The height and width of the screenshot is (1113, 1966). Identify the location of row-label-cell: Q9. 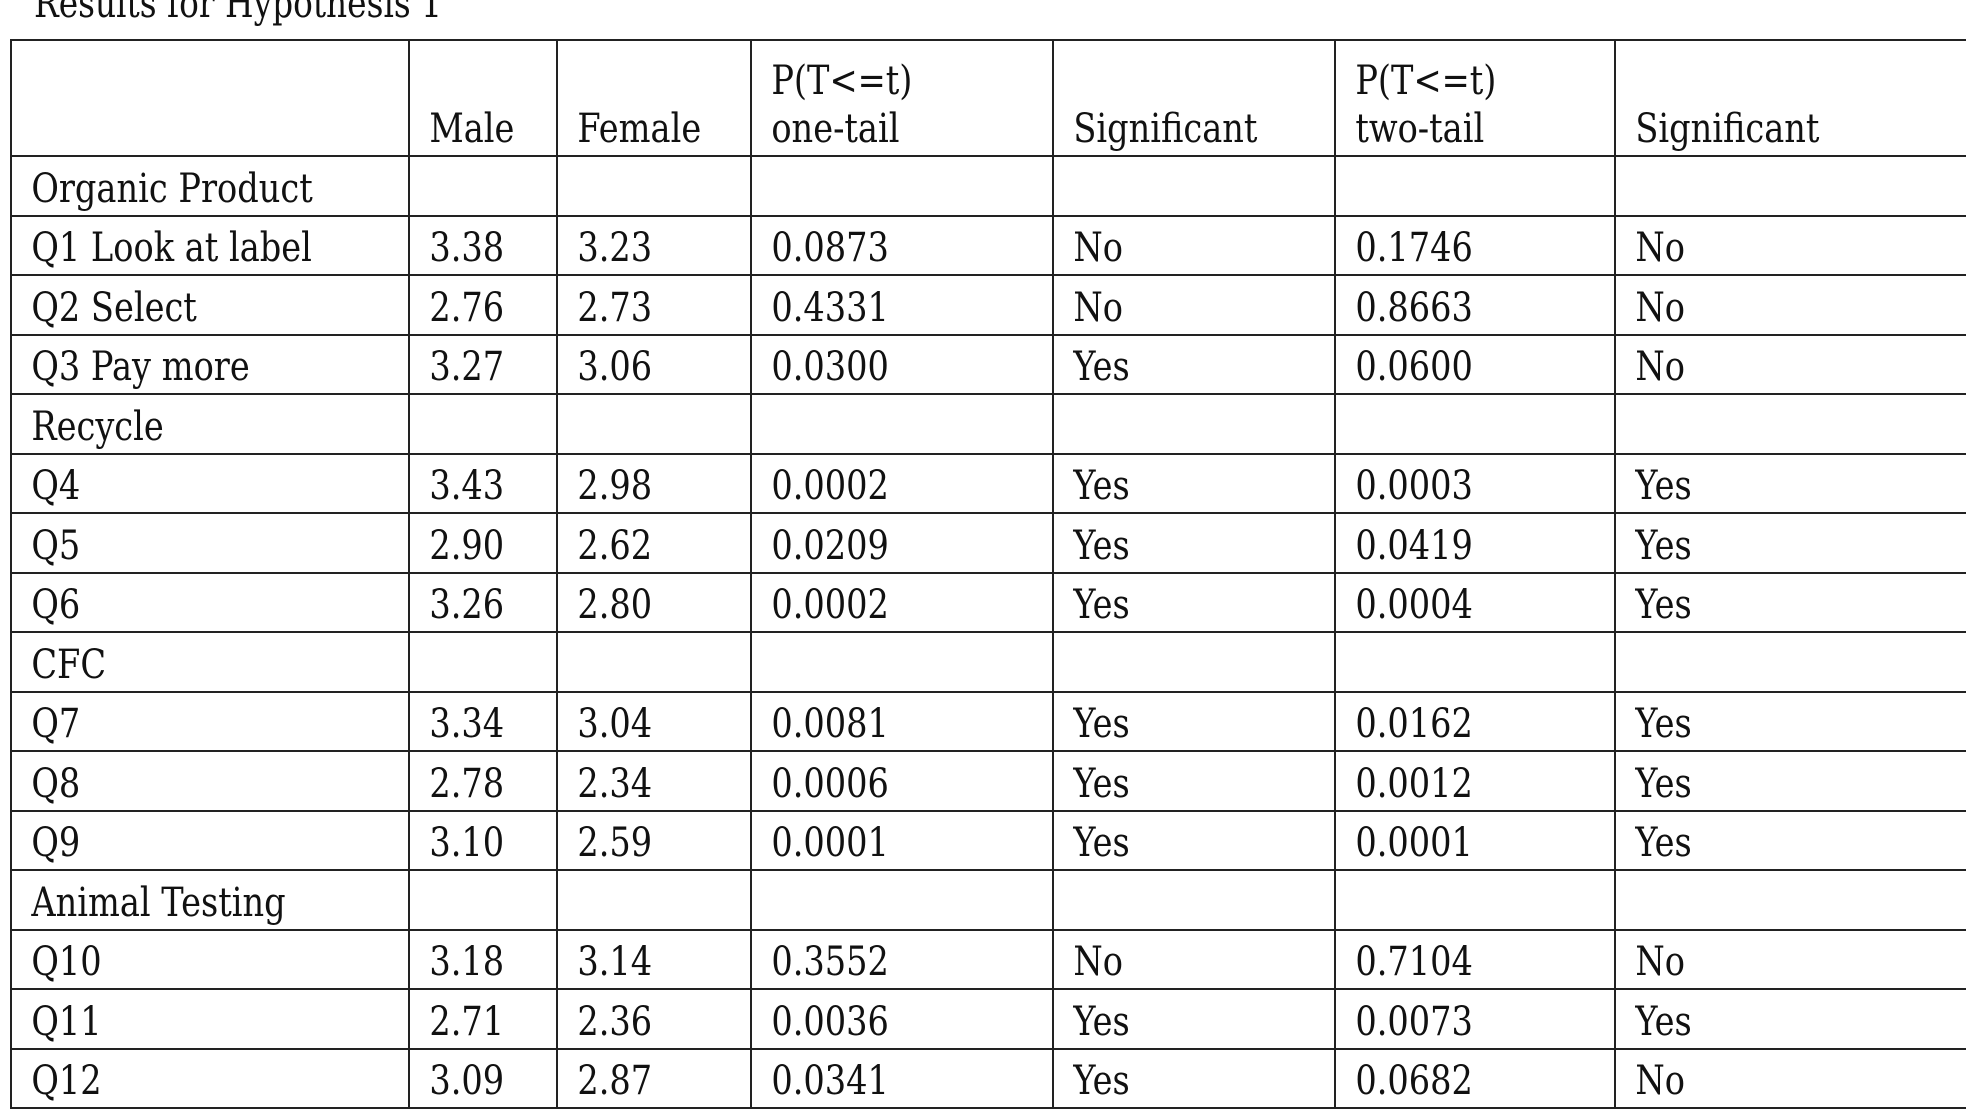
(210, 840).